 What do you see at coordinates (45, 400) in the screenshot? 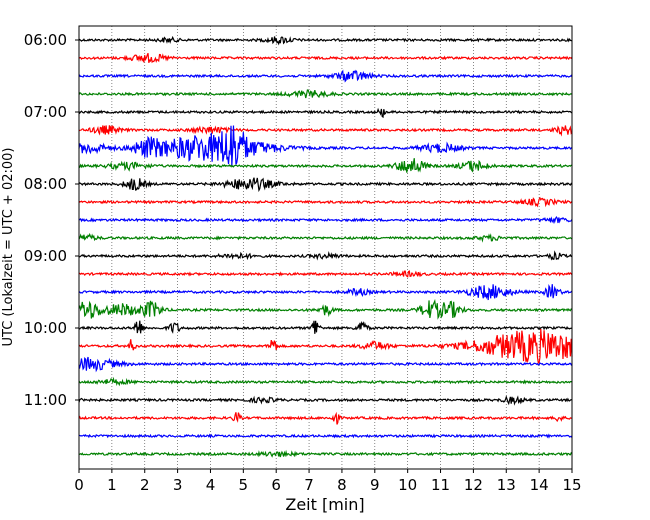
I see `y-tick-label: 11:00` at bounding box center [45, 400].